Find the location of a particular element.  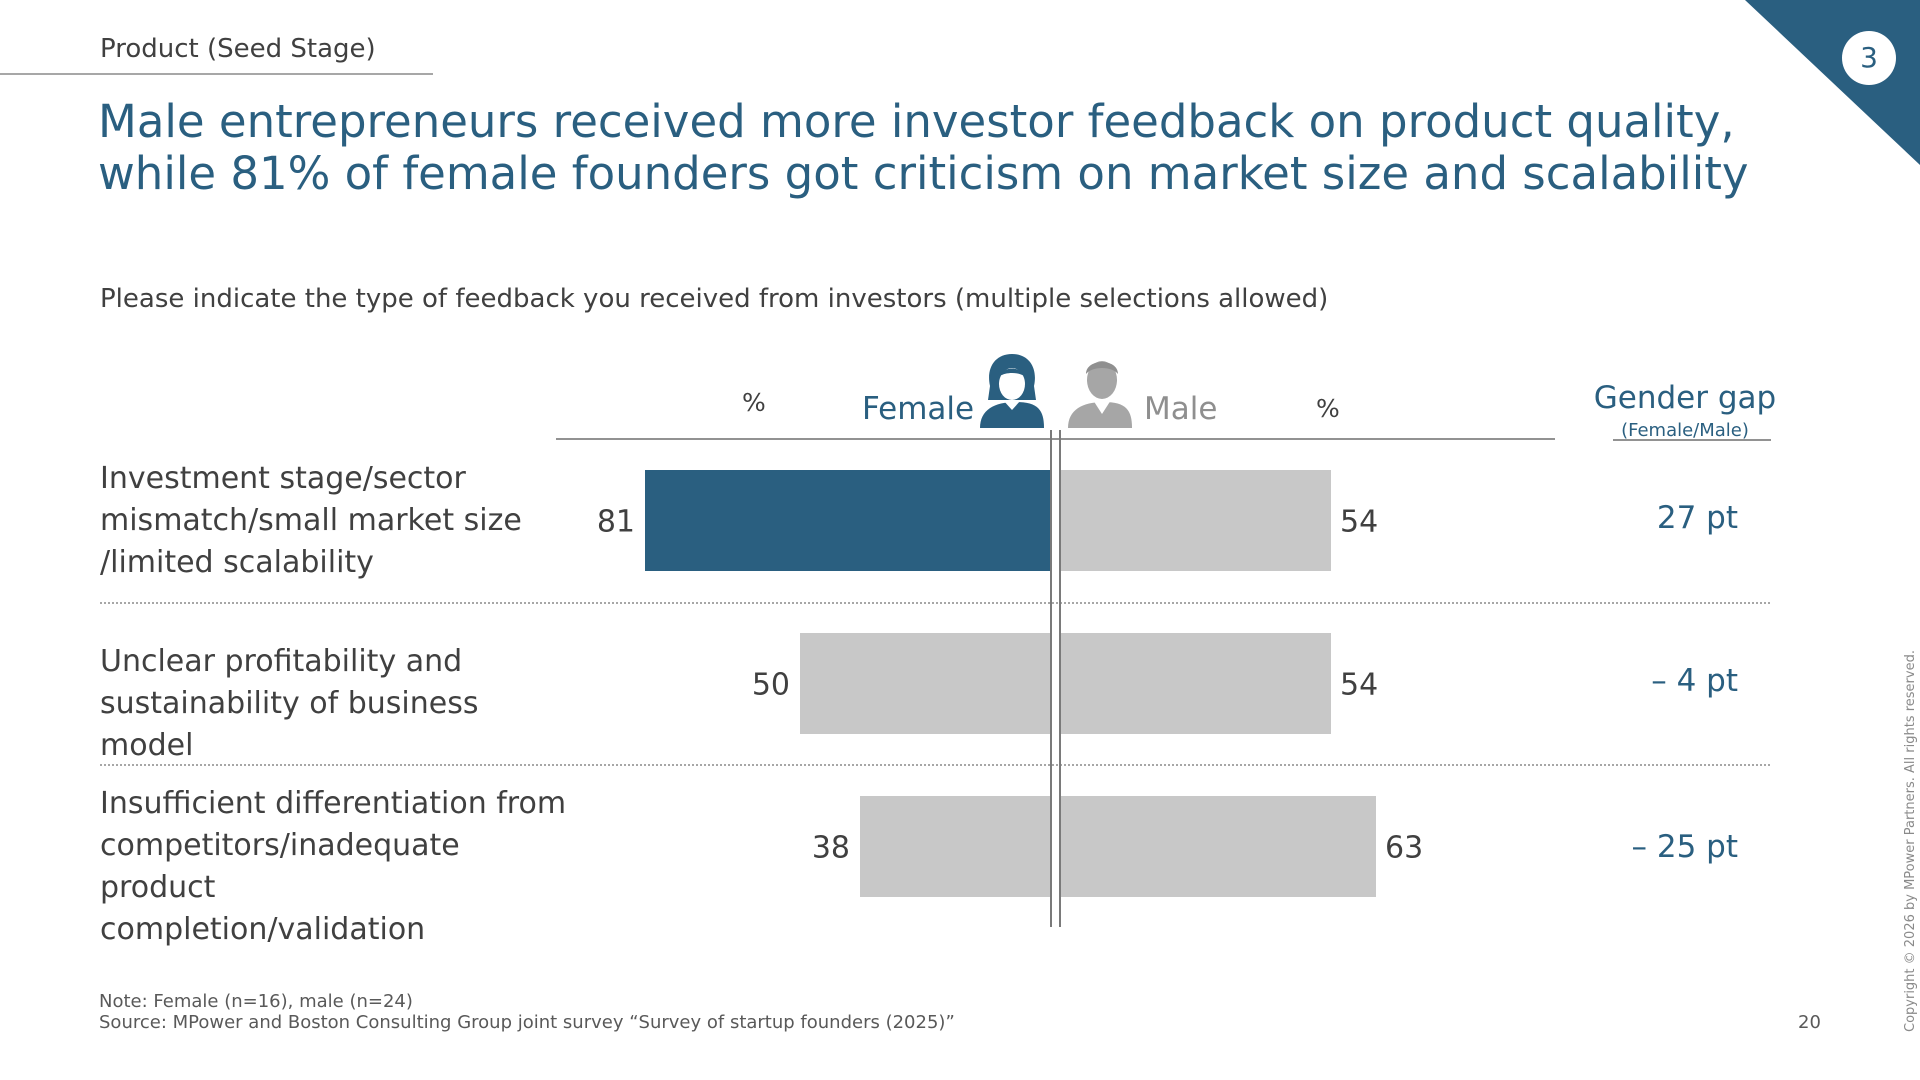

male-value-label: 63 is located at coordinates (1404, 848).